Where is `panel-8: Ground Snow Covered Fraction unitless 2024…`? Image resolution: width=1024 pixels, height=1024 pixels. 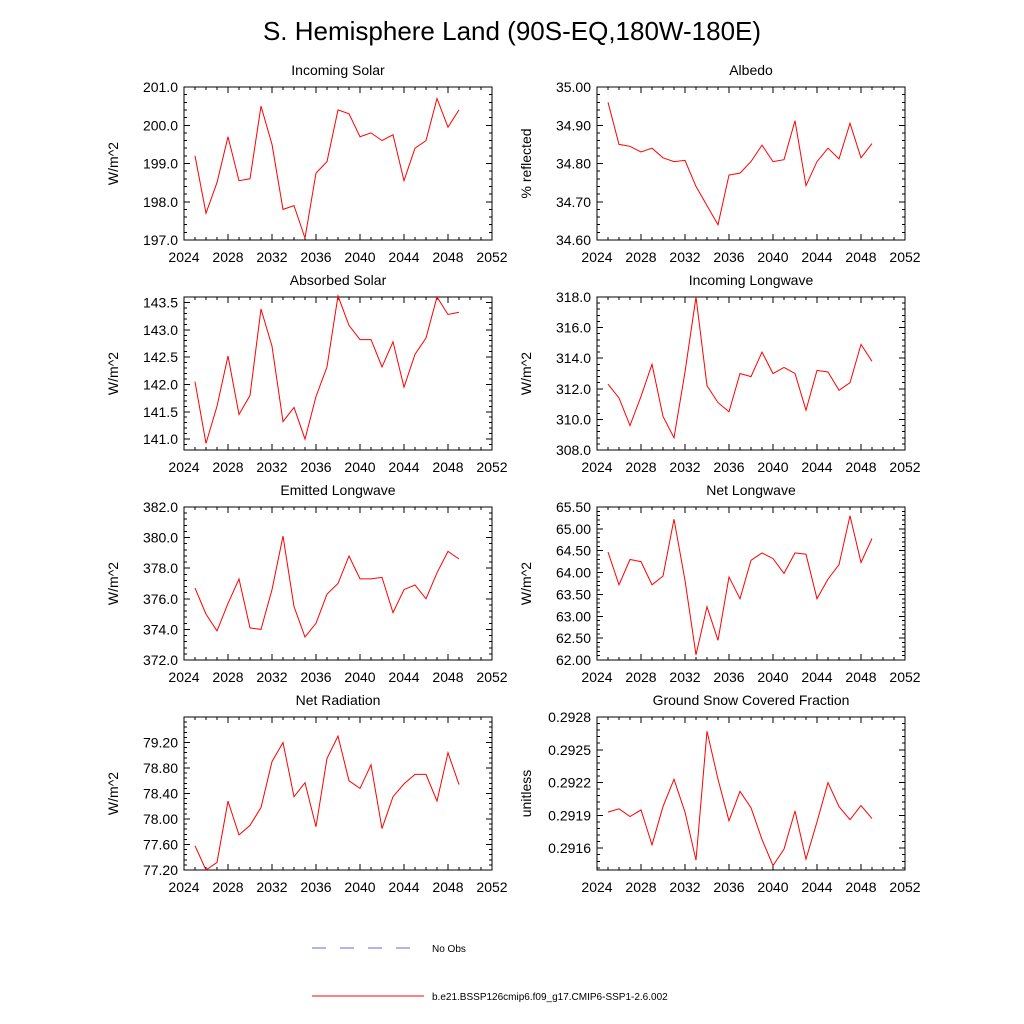 panel-8: Ground Snow Covered Fraction unitless 2024… is located at coordinates (719, 793).